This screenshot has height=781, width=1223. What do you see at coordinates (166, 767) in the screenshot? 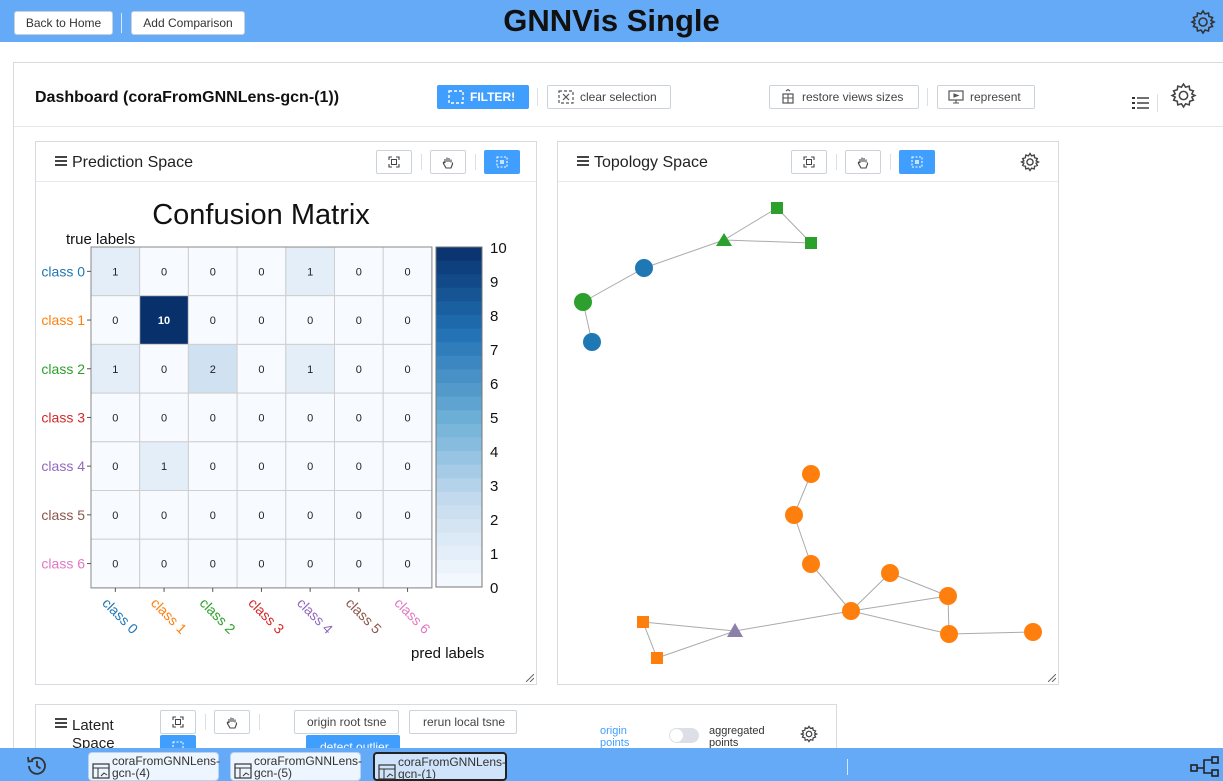
I see `dashboard-tab-label: coraFromGNNLens-gcn-(4)` at bounding box center [166, 767].